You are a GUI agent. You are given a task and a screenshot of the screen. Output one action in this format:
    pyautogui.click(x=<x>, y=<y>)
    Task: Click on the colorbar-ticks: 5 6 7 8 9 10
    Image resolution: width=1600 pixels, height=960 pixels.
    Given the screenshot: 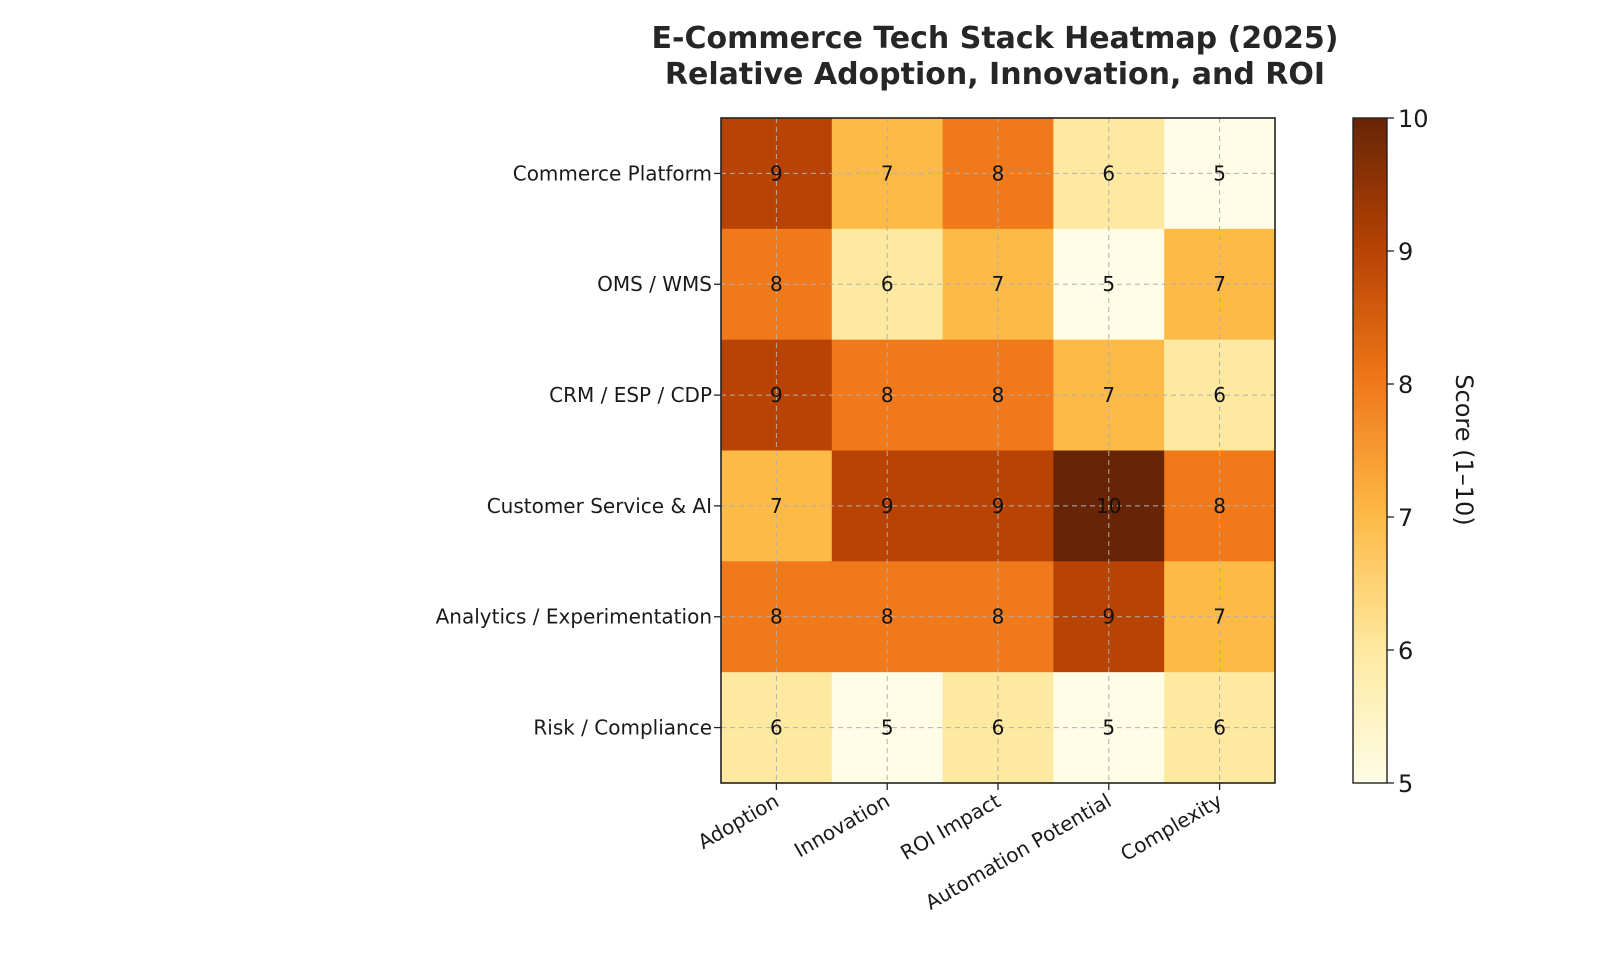 What is the action you would take?
    pyautogui.click(x=1408, y=451)
    